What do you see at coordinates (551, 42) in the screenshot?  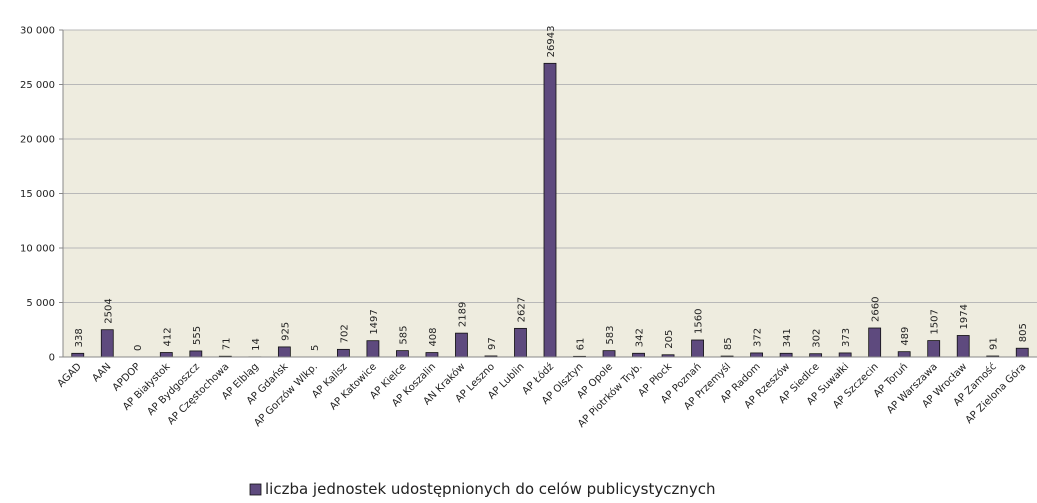 I see `data-label: 26943` at bounding box center [551, 42].